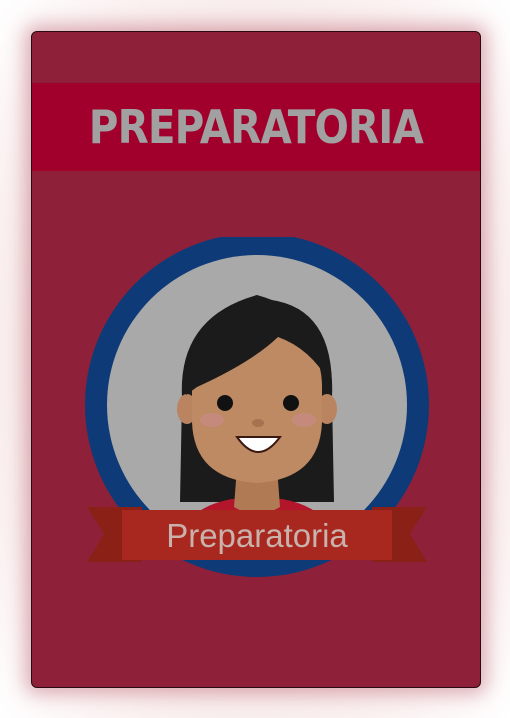  I want to click on card-title: PREPARATORIA, so click(256, 127).